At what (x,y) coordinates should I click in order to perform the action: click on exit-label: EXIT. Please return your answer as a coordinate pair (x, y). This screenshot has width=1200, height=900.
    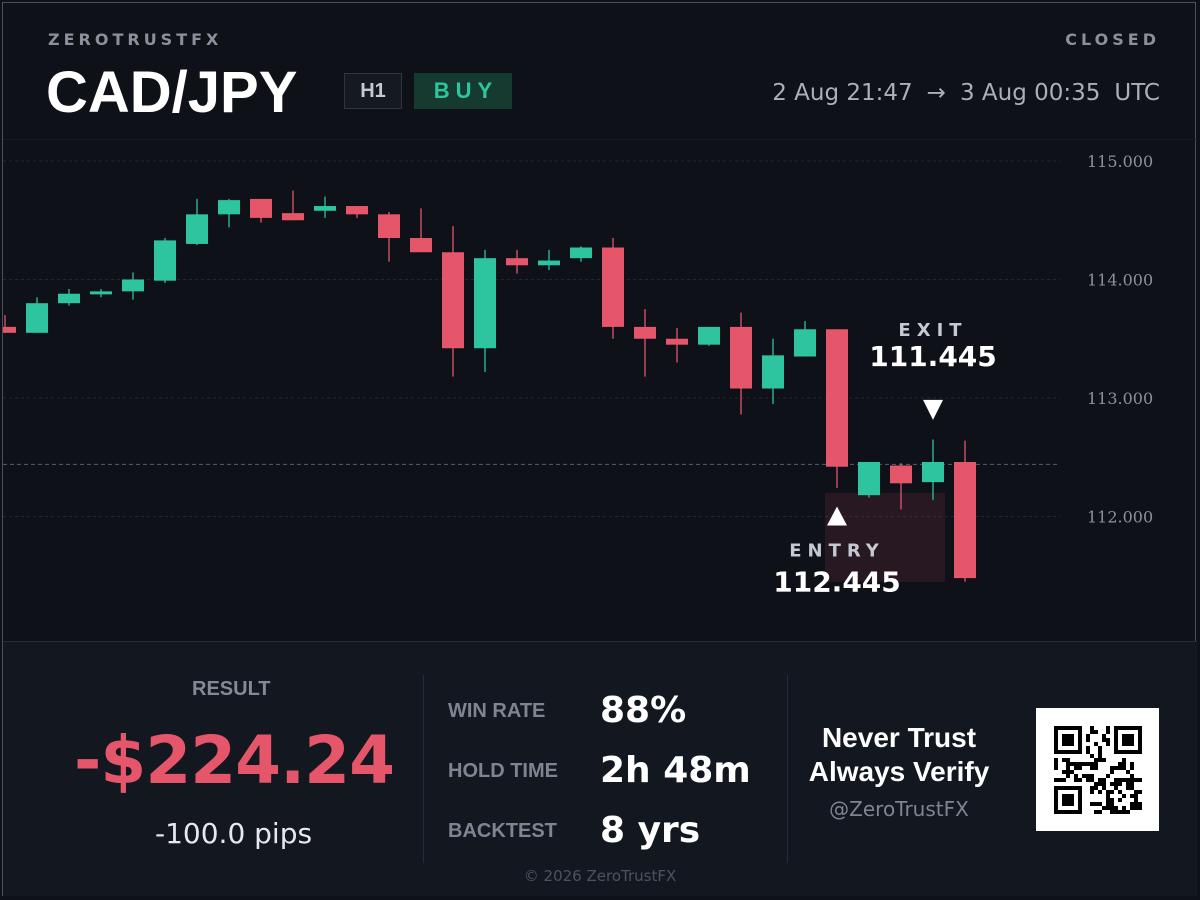
    Looking at the image, I should click on (932, 330).